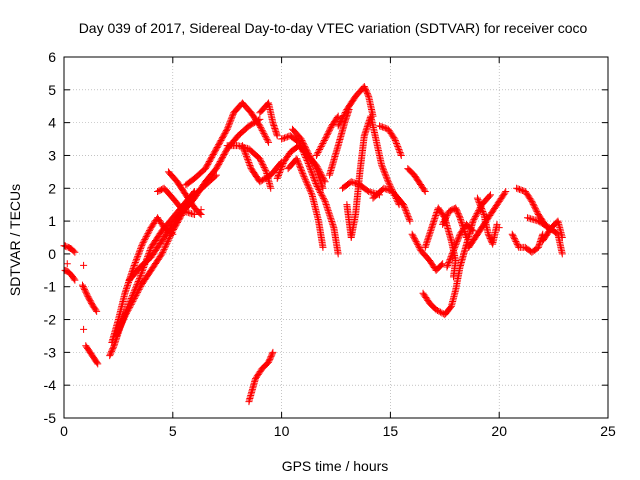 This screenshot has width=640, height=480. Describe the element at coordinates (608, 431) in the screenshot. I see `x-tick-label: 25` at that location.